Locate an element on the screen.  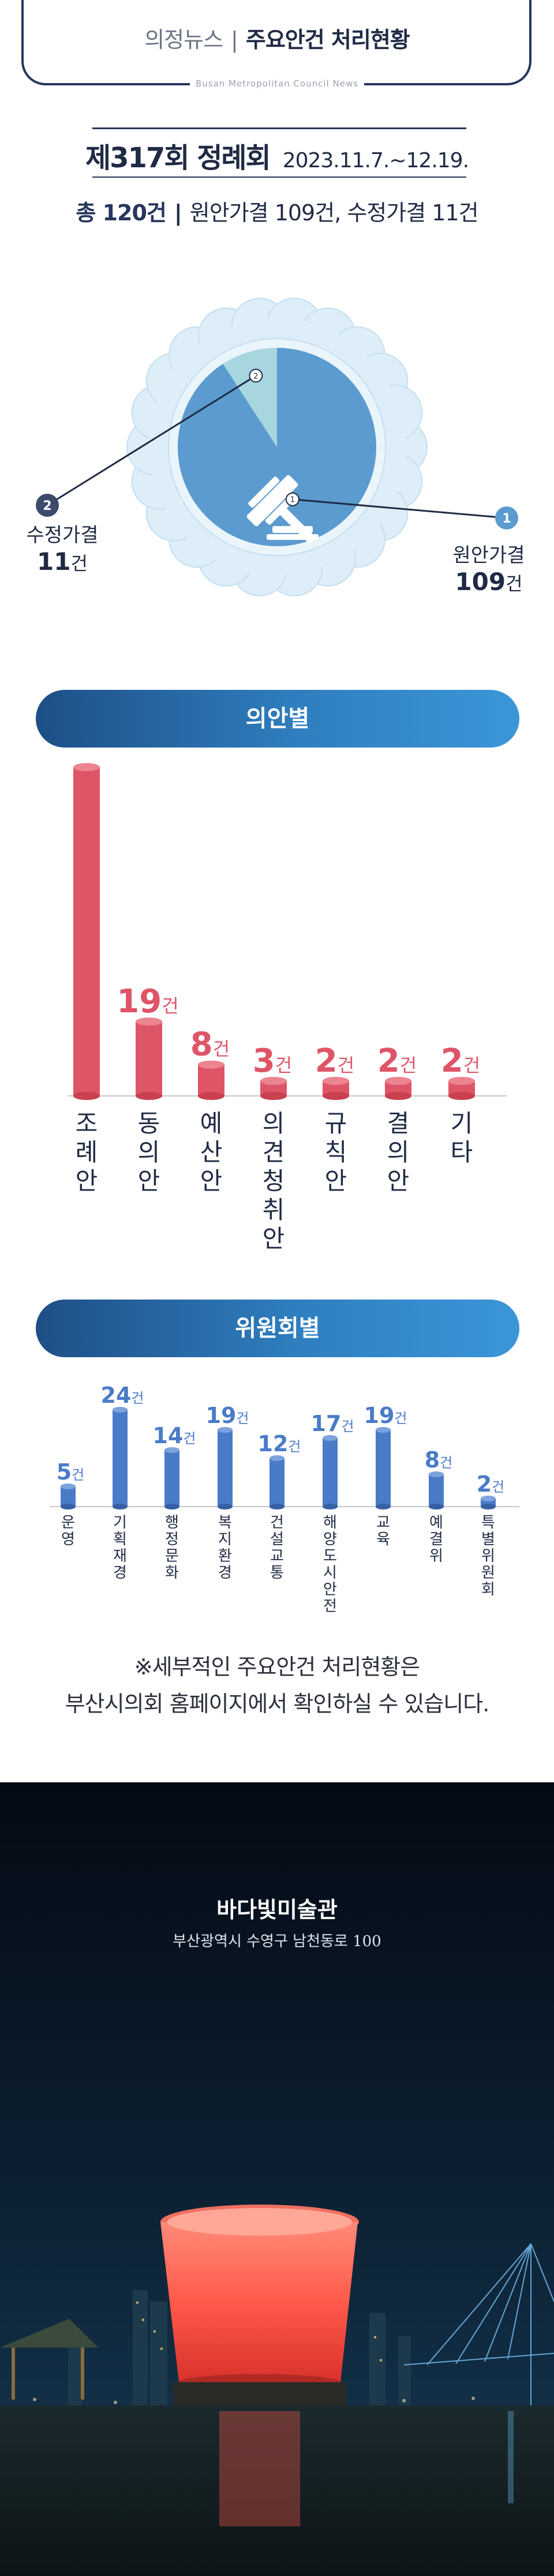
bar-group: 2건기 타 is located at coordinates (460, 1104).